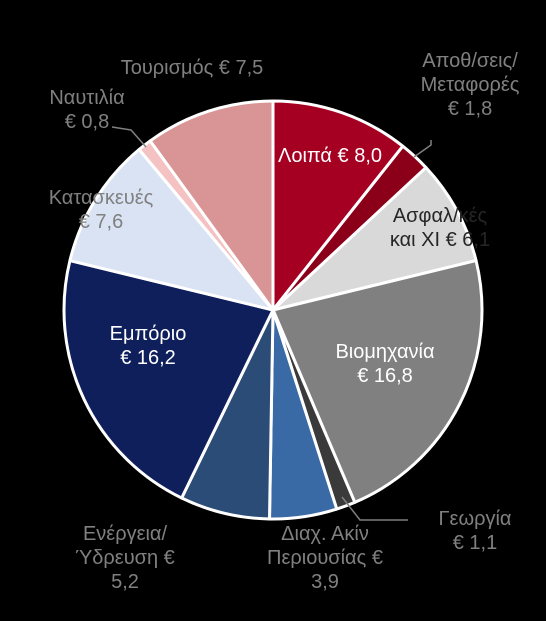 The width and height of the screenshot is (546, 621). What do you see at coordinates (125, 582) in the screenshot?
I see `slice-label-line: 5,2` at bounding box center [125, 582].